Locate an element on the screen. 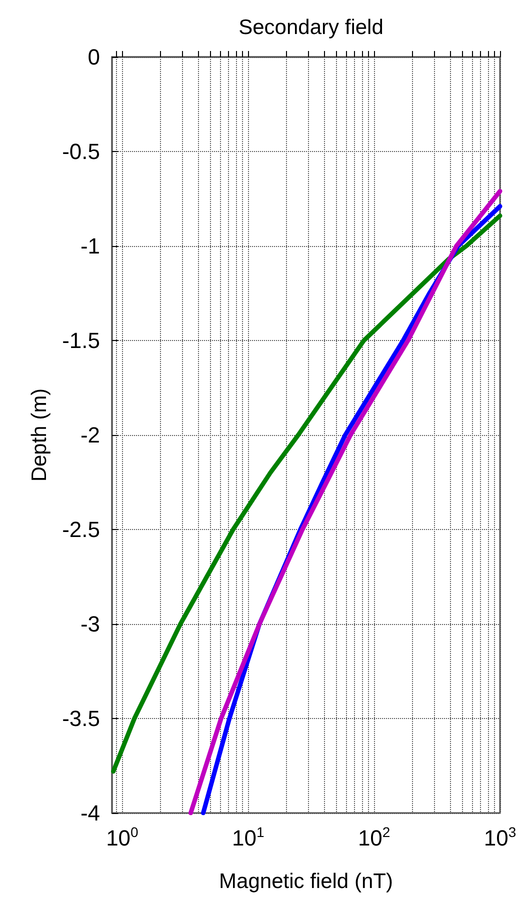 This screenshot has width=524, height=905. y-tick-label: -0.5 is located at coordinates (81, 151).